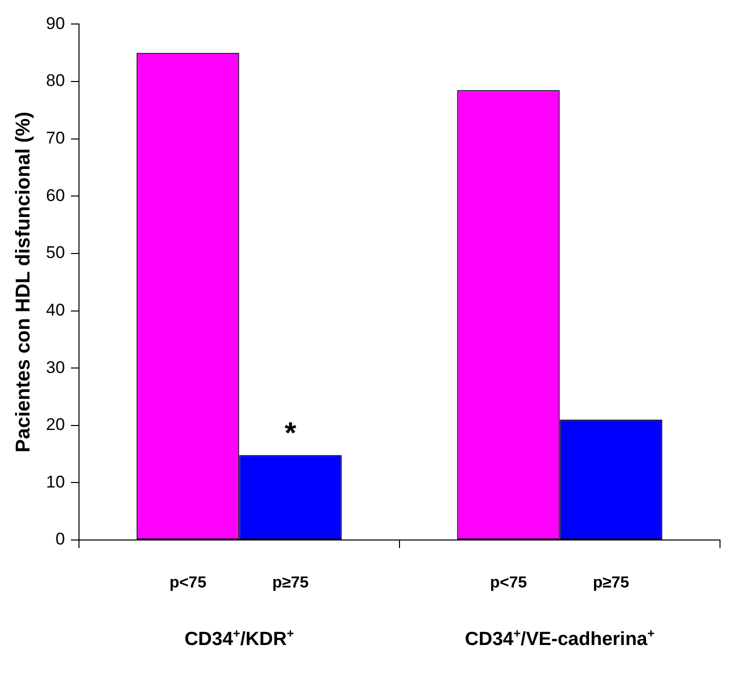 The height and width of the screenshot is (673, 742). I want to click on y-tick-label: 50, so click(55, 252).